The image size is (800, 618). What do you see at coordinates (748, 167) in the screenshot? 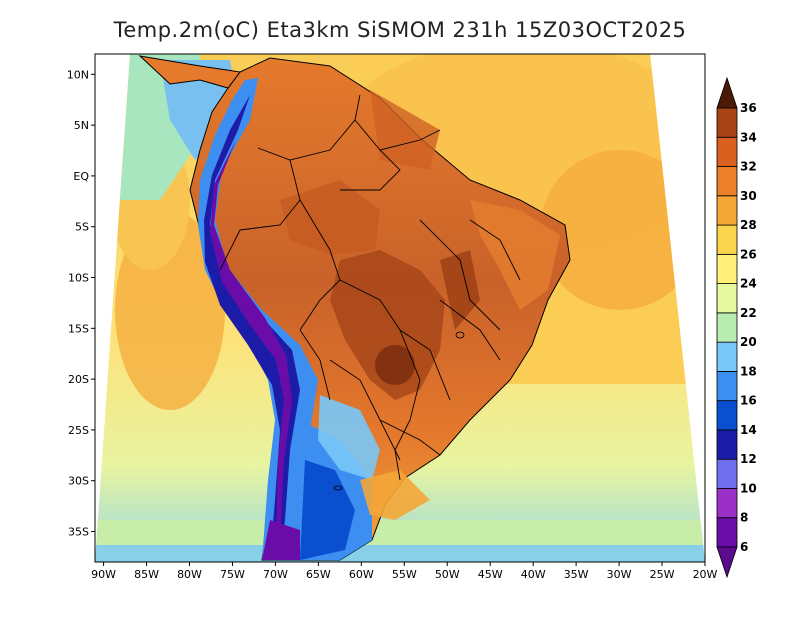
I see `colorbar-label: 32` at bounding box center [748, 167].